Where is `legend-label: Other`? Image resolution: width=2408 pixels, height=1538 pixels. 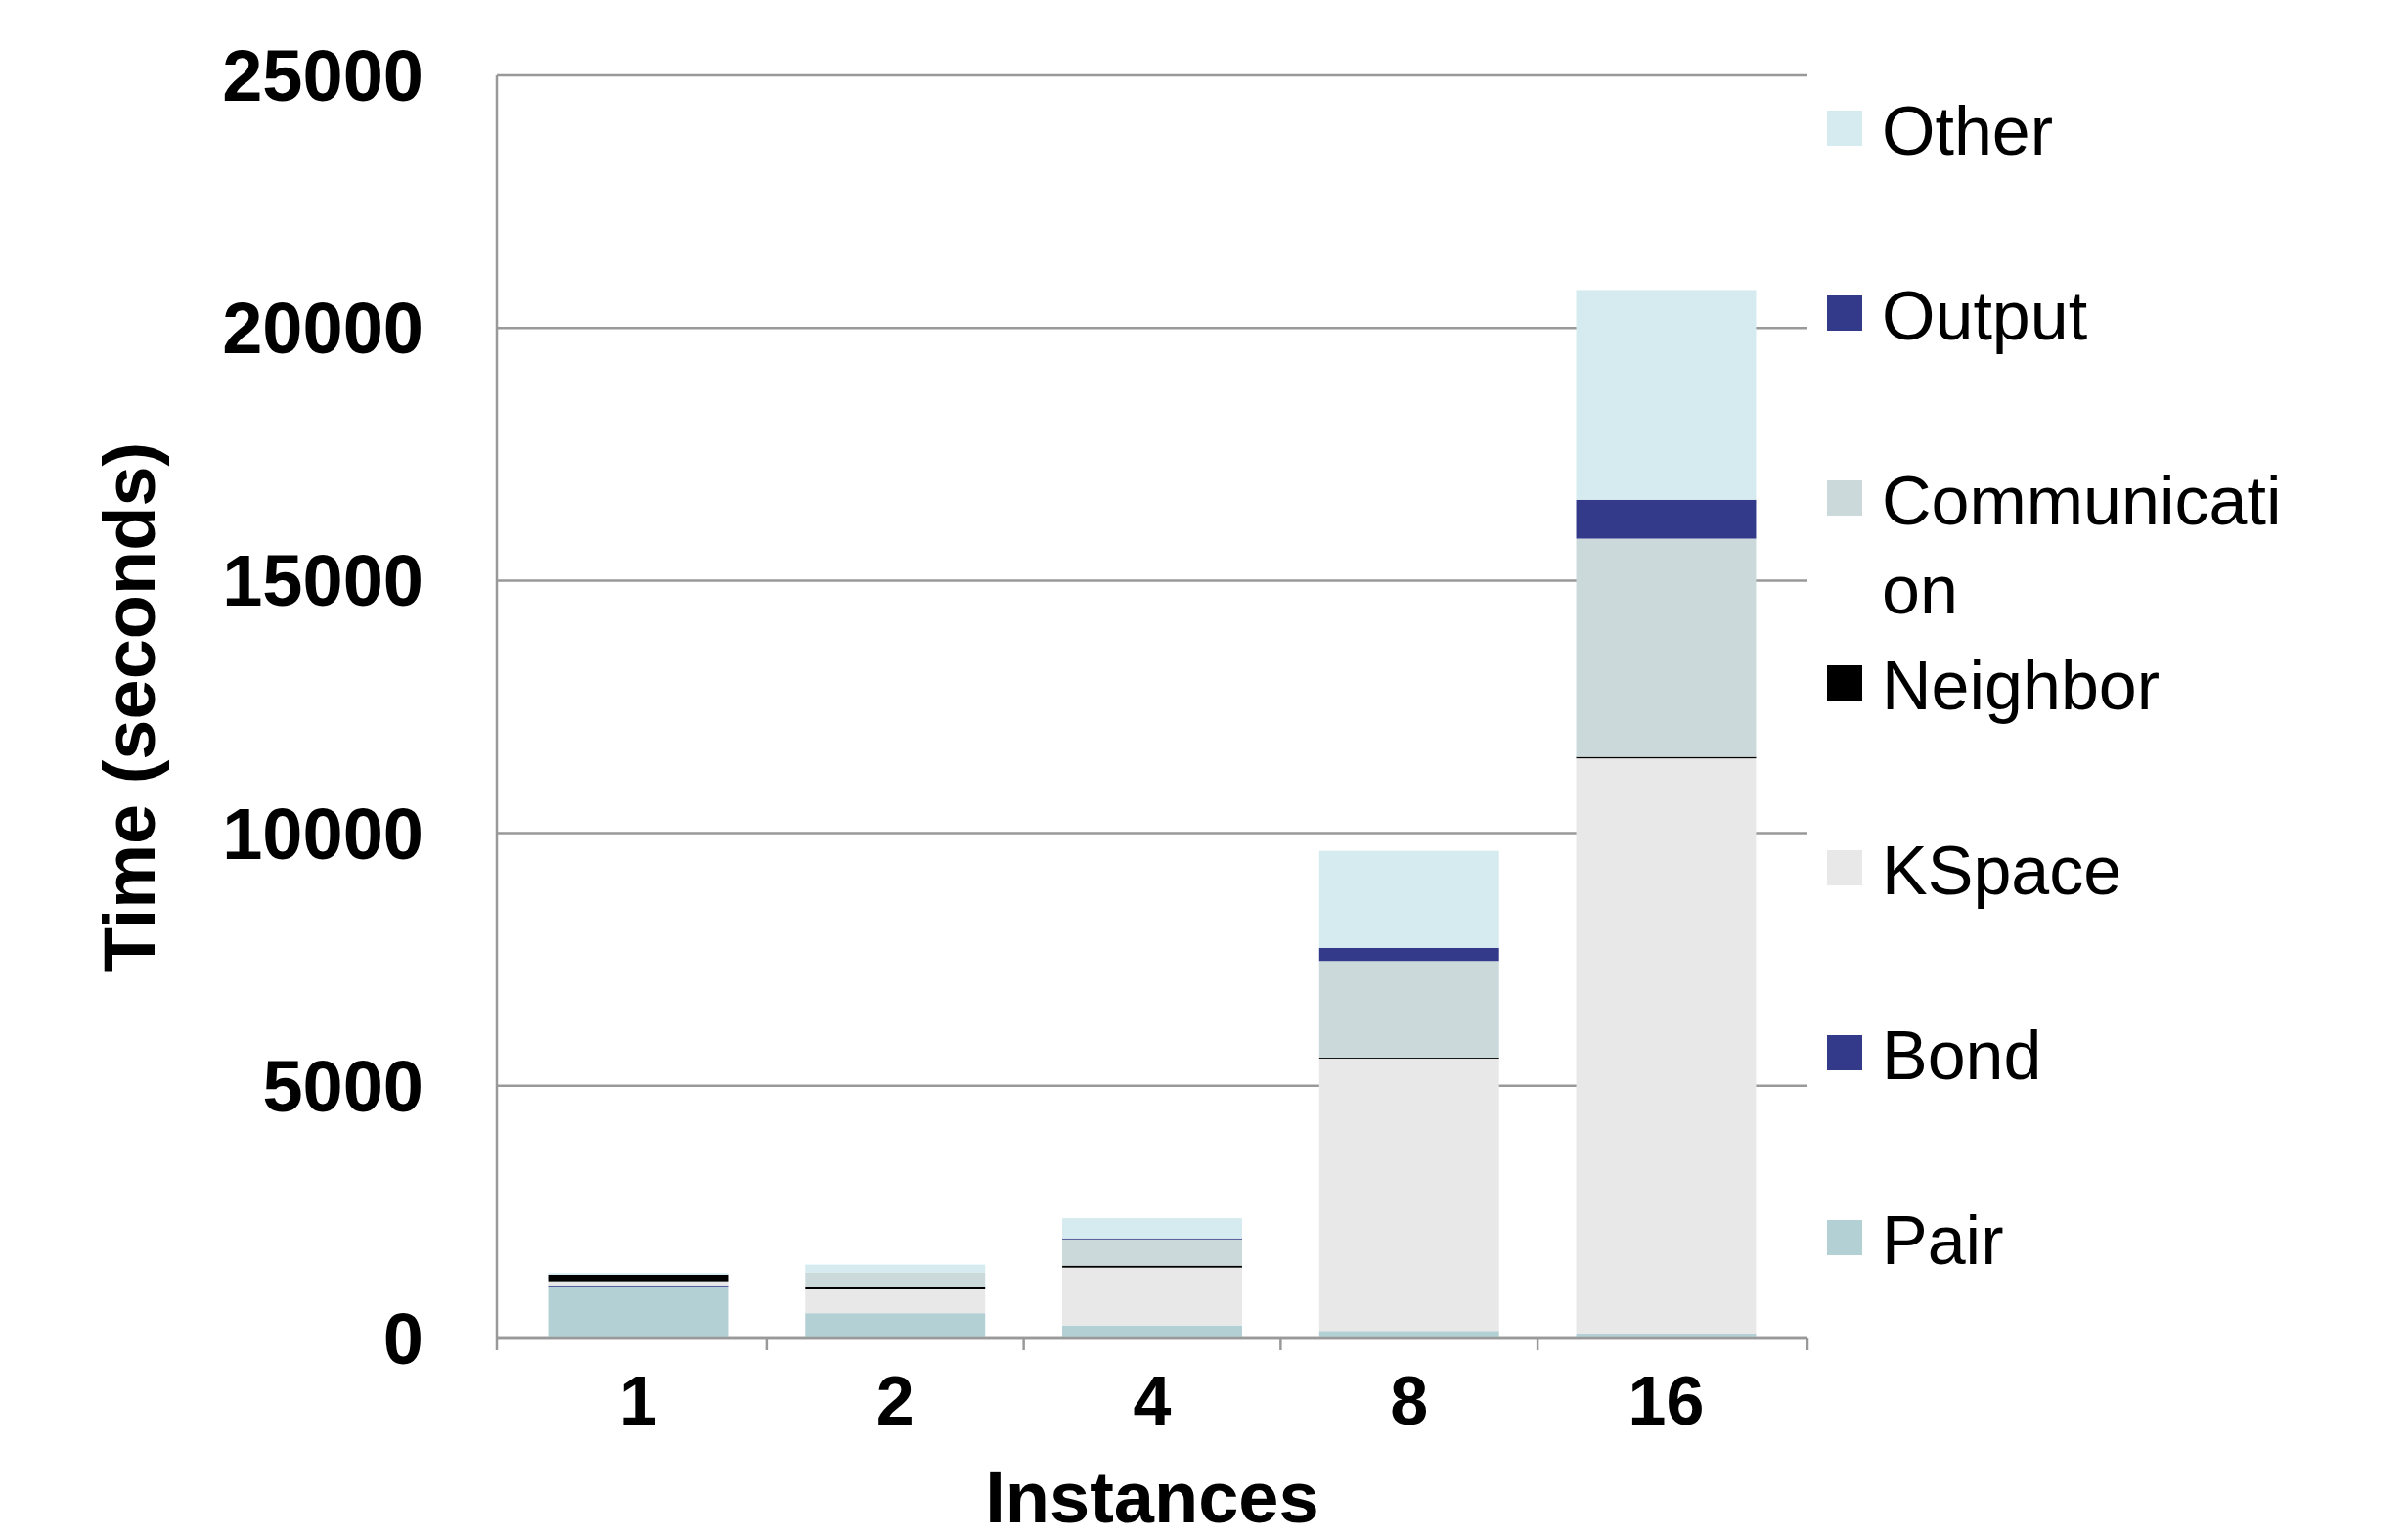 legend-label: Other is located at coordinates (1968, 130).